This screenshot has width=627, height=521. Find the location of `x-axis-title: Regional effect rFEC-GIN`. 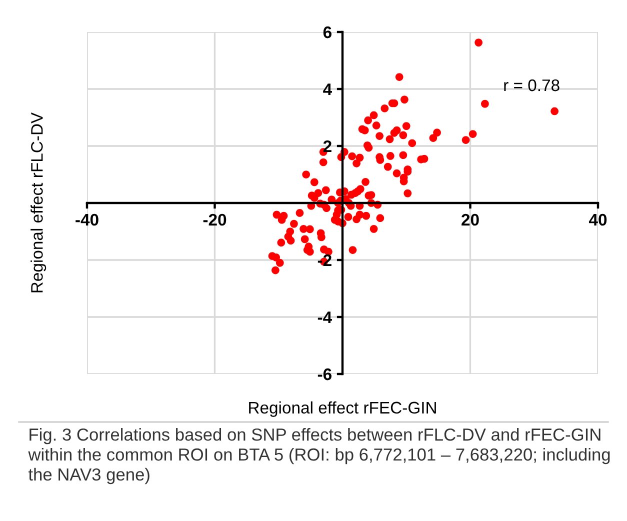

x-axis-title: Regional effect rFEC-GIN is located at coordinates (342, 409).